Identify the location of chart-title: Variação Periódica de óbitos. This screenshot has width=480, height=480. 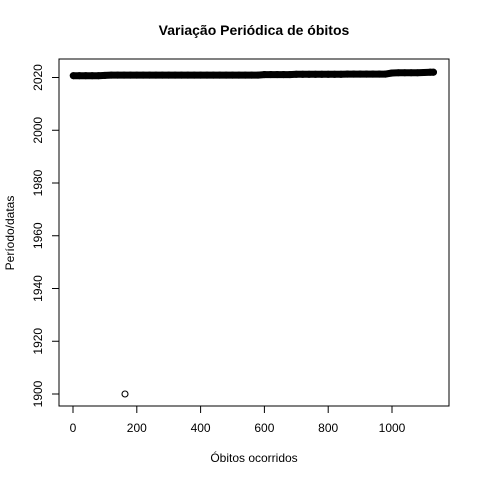
(254, 30).